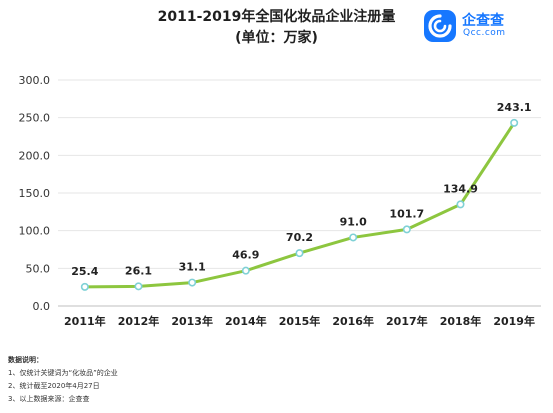 The width and height of the screenshot is (553, 413). Describe the element at coordinates (484, 33) in the screenshot. I see `brand-domain: Qcc.com` at that location.